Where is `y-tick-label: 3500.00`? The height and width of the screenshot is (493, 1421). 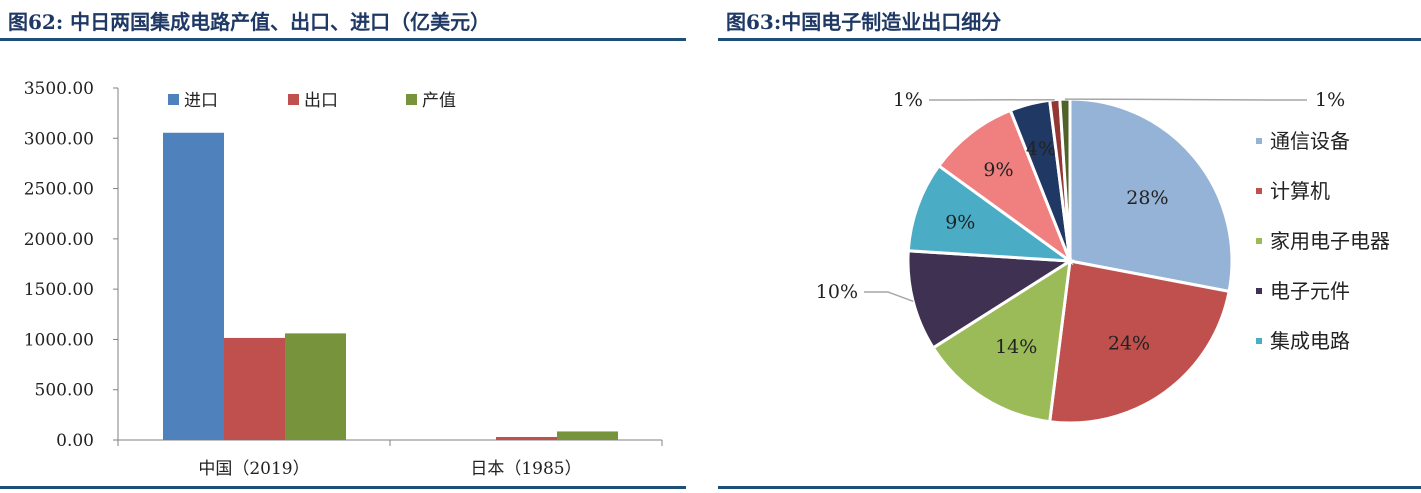
y-tick-label: 3500.00 is located at coordinates (59, 89).